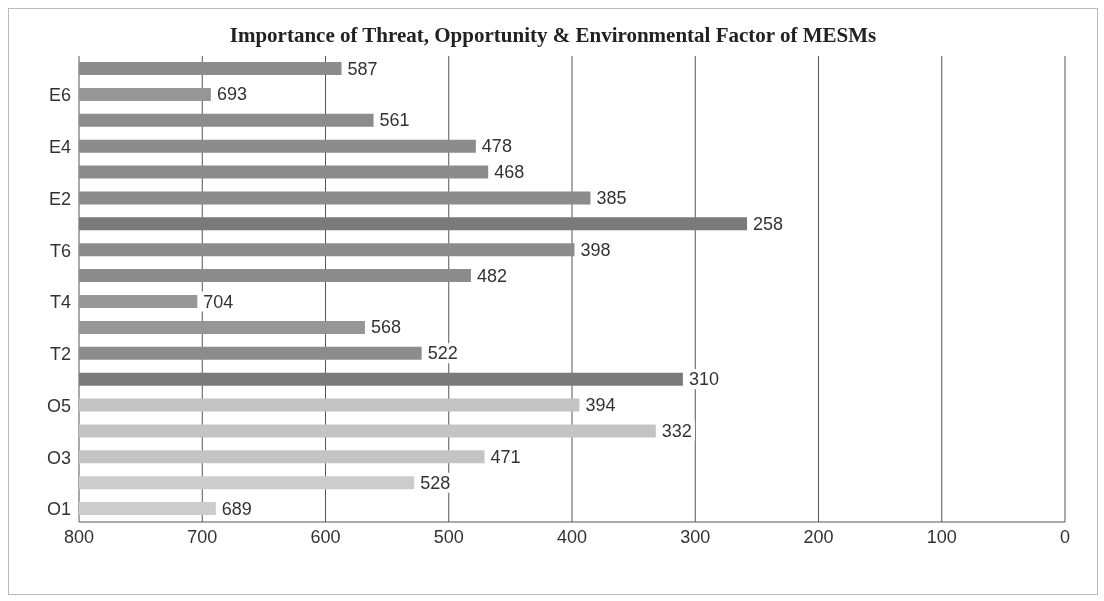 This screenshot has height=601, width=1104. I want to click on data-label: 394, so click(600, 405).